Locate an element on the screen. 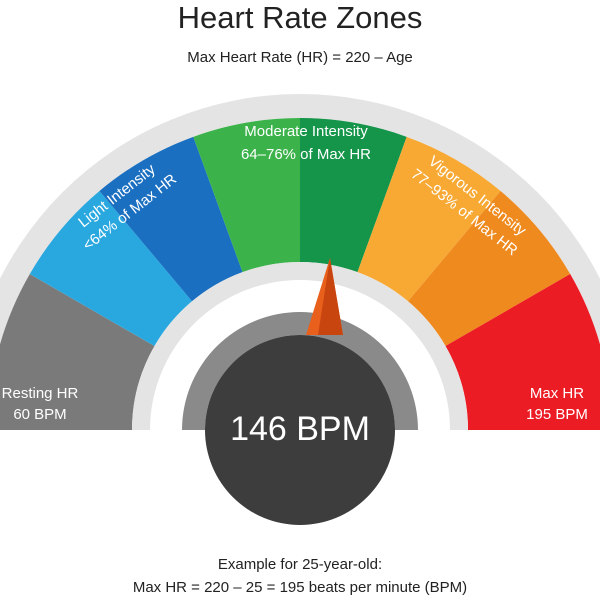 The width and height of the screenshot is (600, 600). zone-label: Moderate Intensity is located at coordinates (306, 131).